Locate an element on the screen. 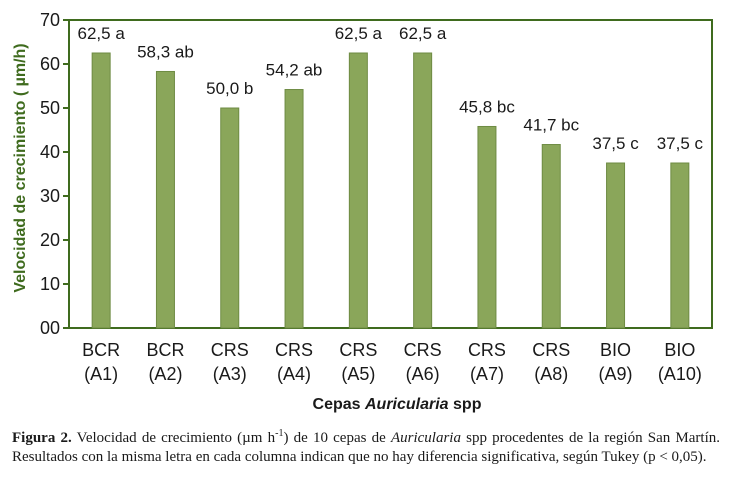  caption-text-2: ) de 10 cepas de is located at coordinates (337, 438).